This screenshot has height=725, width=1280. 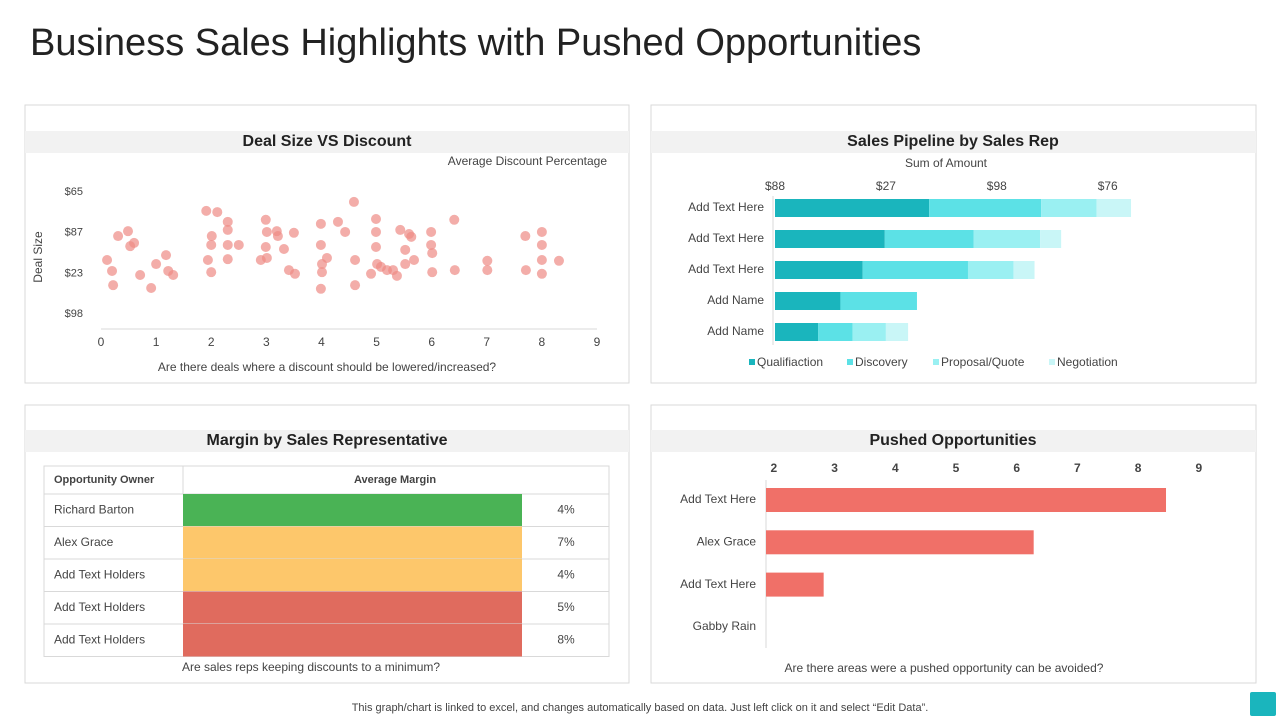 What do you see at coordinates (983, 362) in the screenshot?
I see `legend-label: Proposal/Quote` at bounding box center [983, 362].